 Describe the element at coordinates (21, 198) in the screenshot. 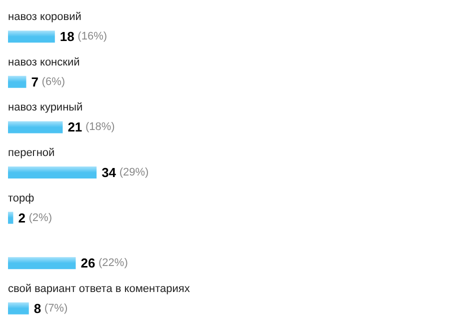

I see `y-tick-label: торф` at that location.